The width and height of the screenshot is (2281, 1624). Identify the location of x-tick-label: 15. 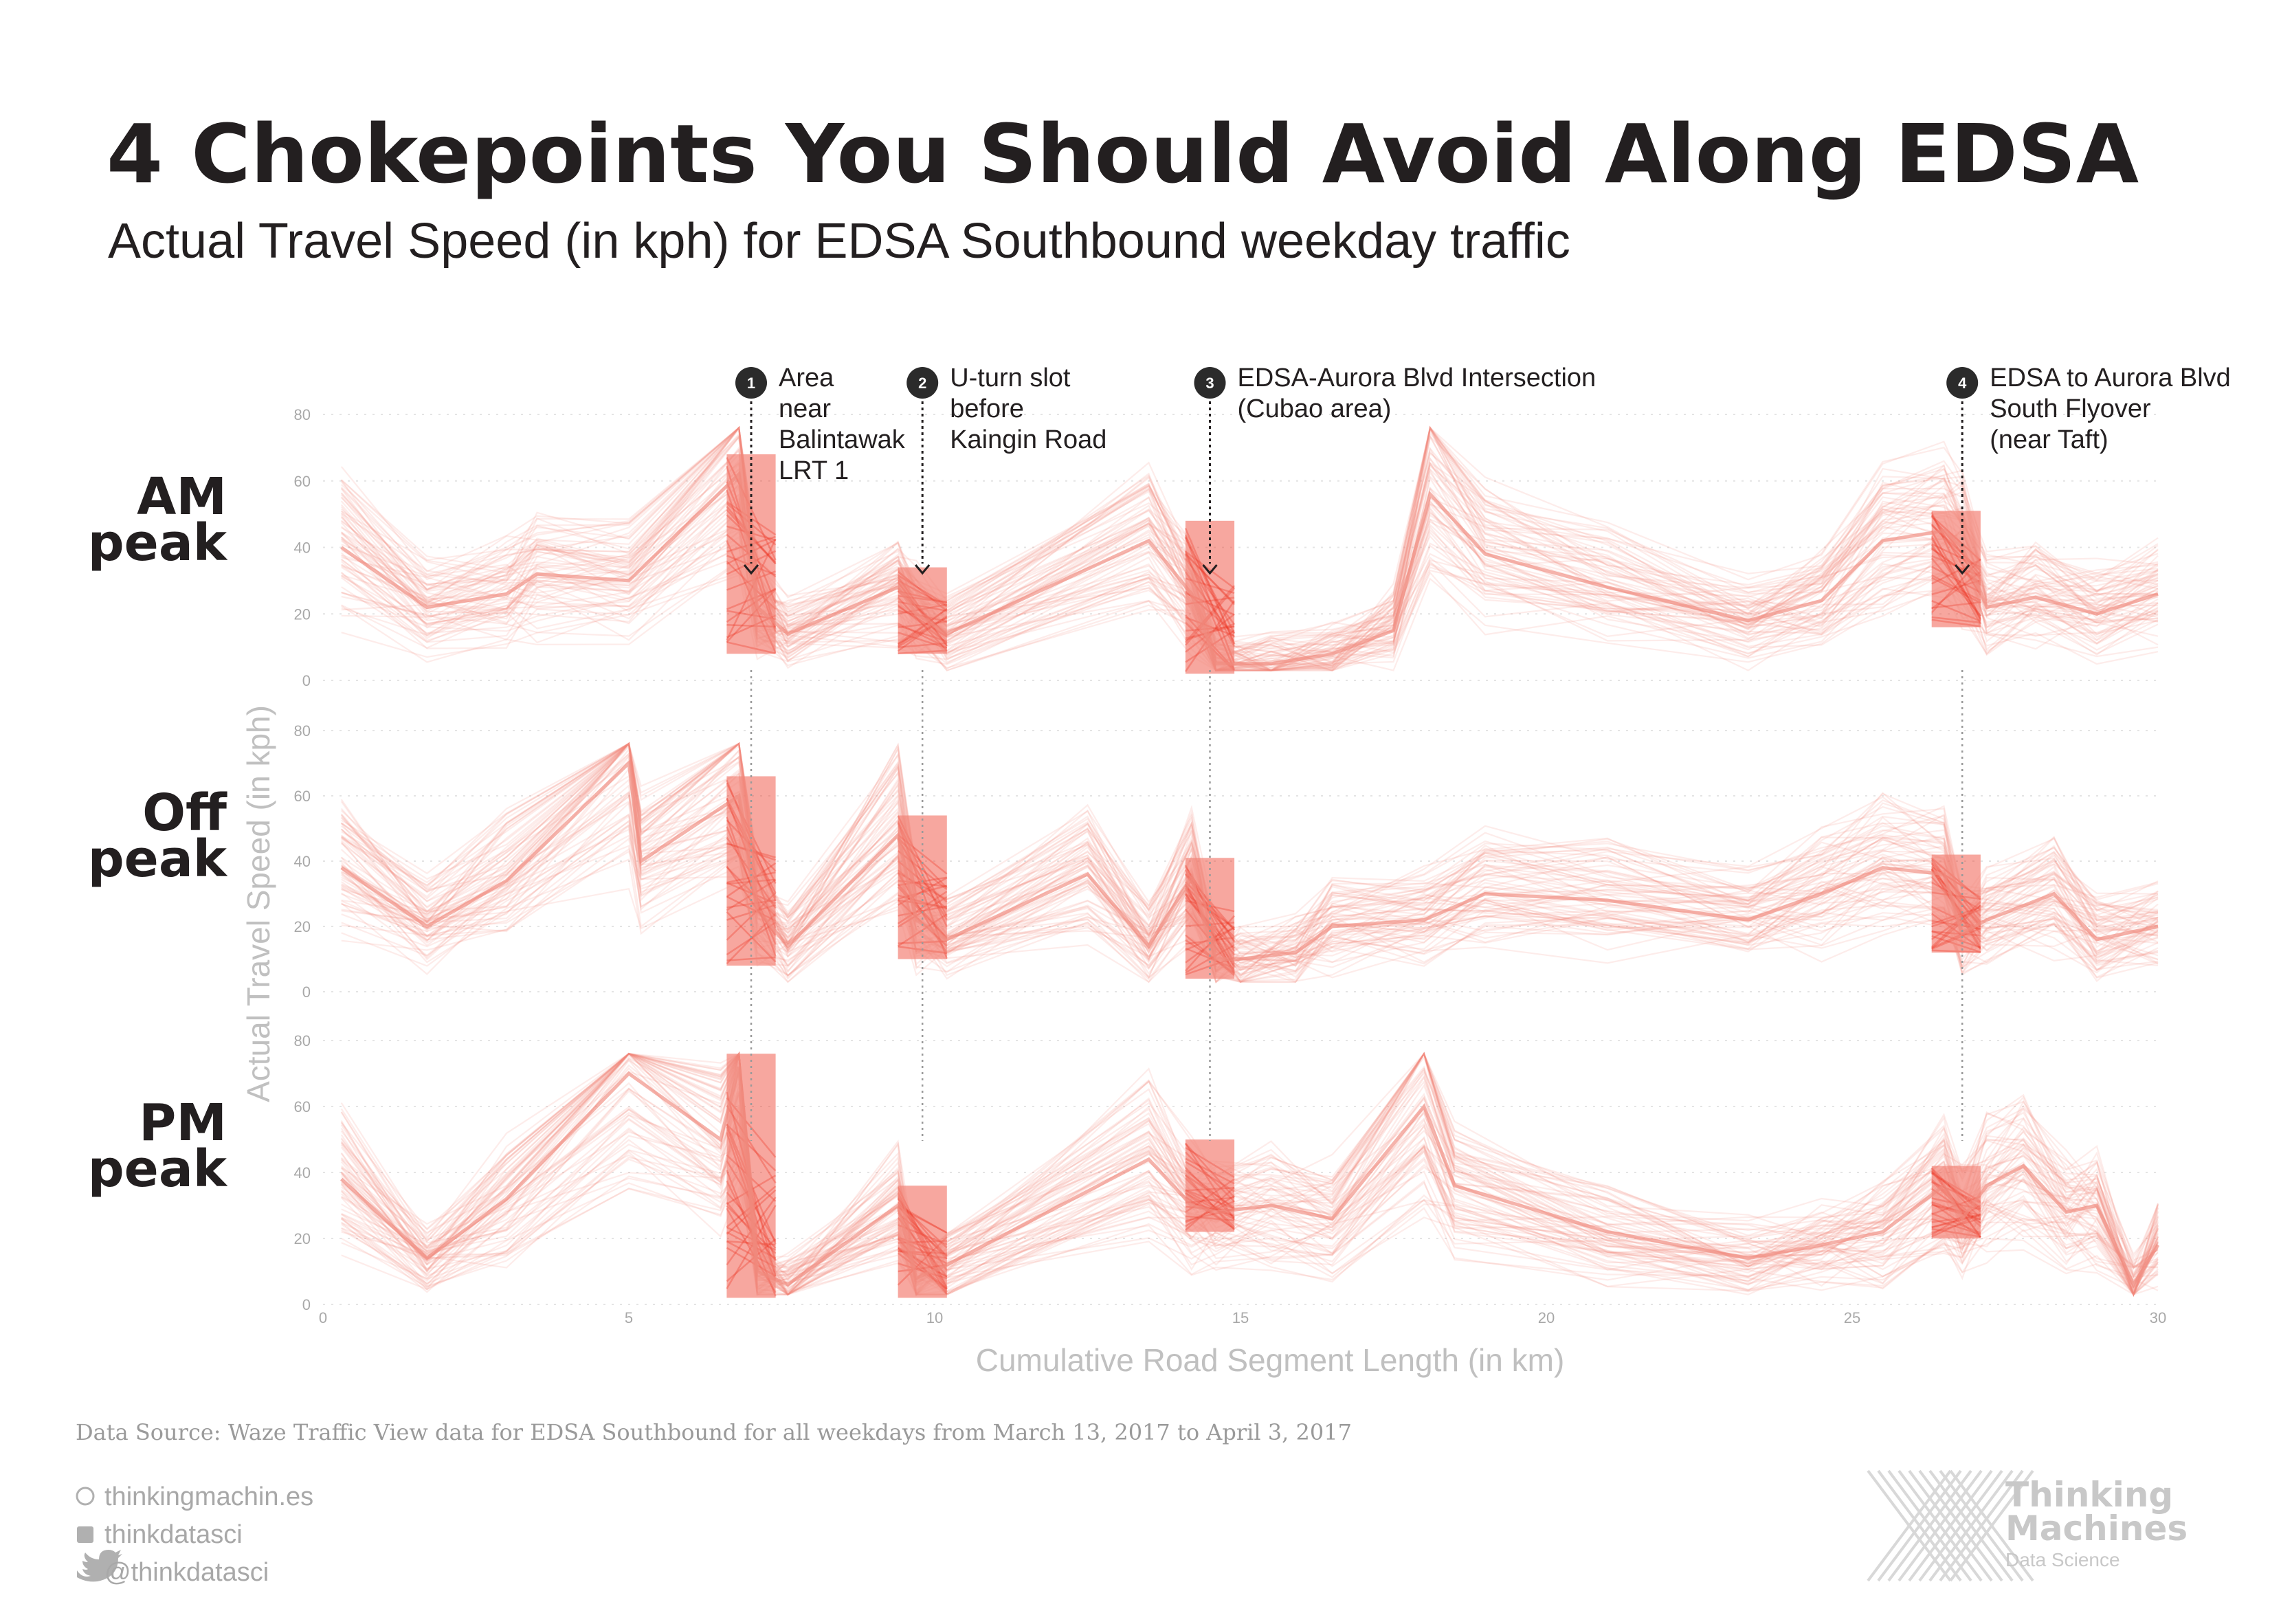
(1240, 1317).